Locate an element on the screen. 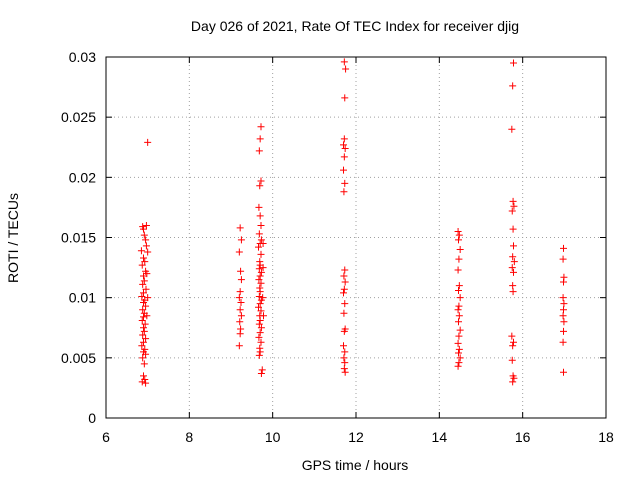  y-tick-label: 0.02 is located at coordinates (82, 177).